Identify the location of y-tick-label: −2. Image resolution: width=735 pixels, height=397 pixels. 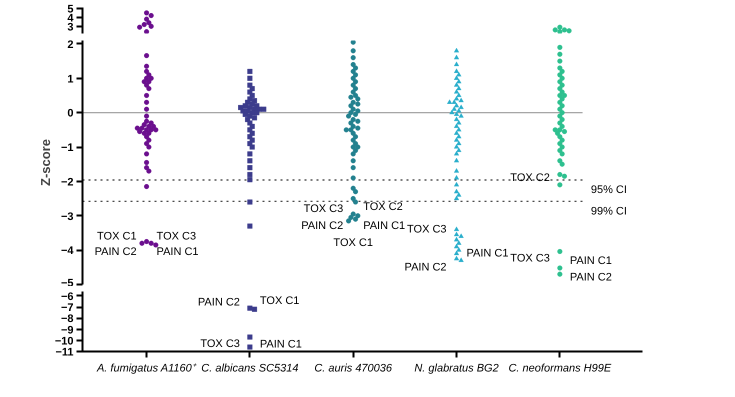
(67, 182).